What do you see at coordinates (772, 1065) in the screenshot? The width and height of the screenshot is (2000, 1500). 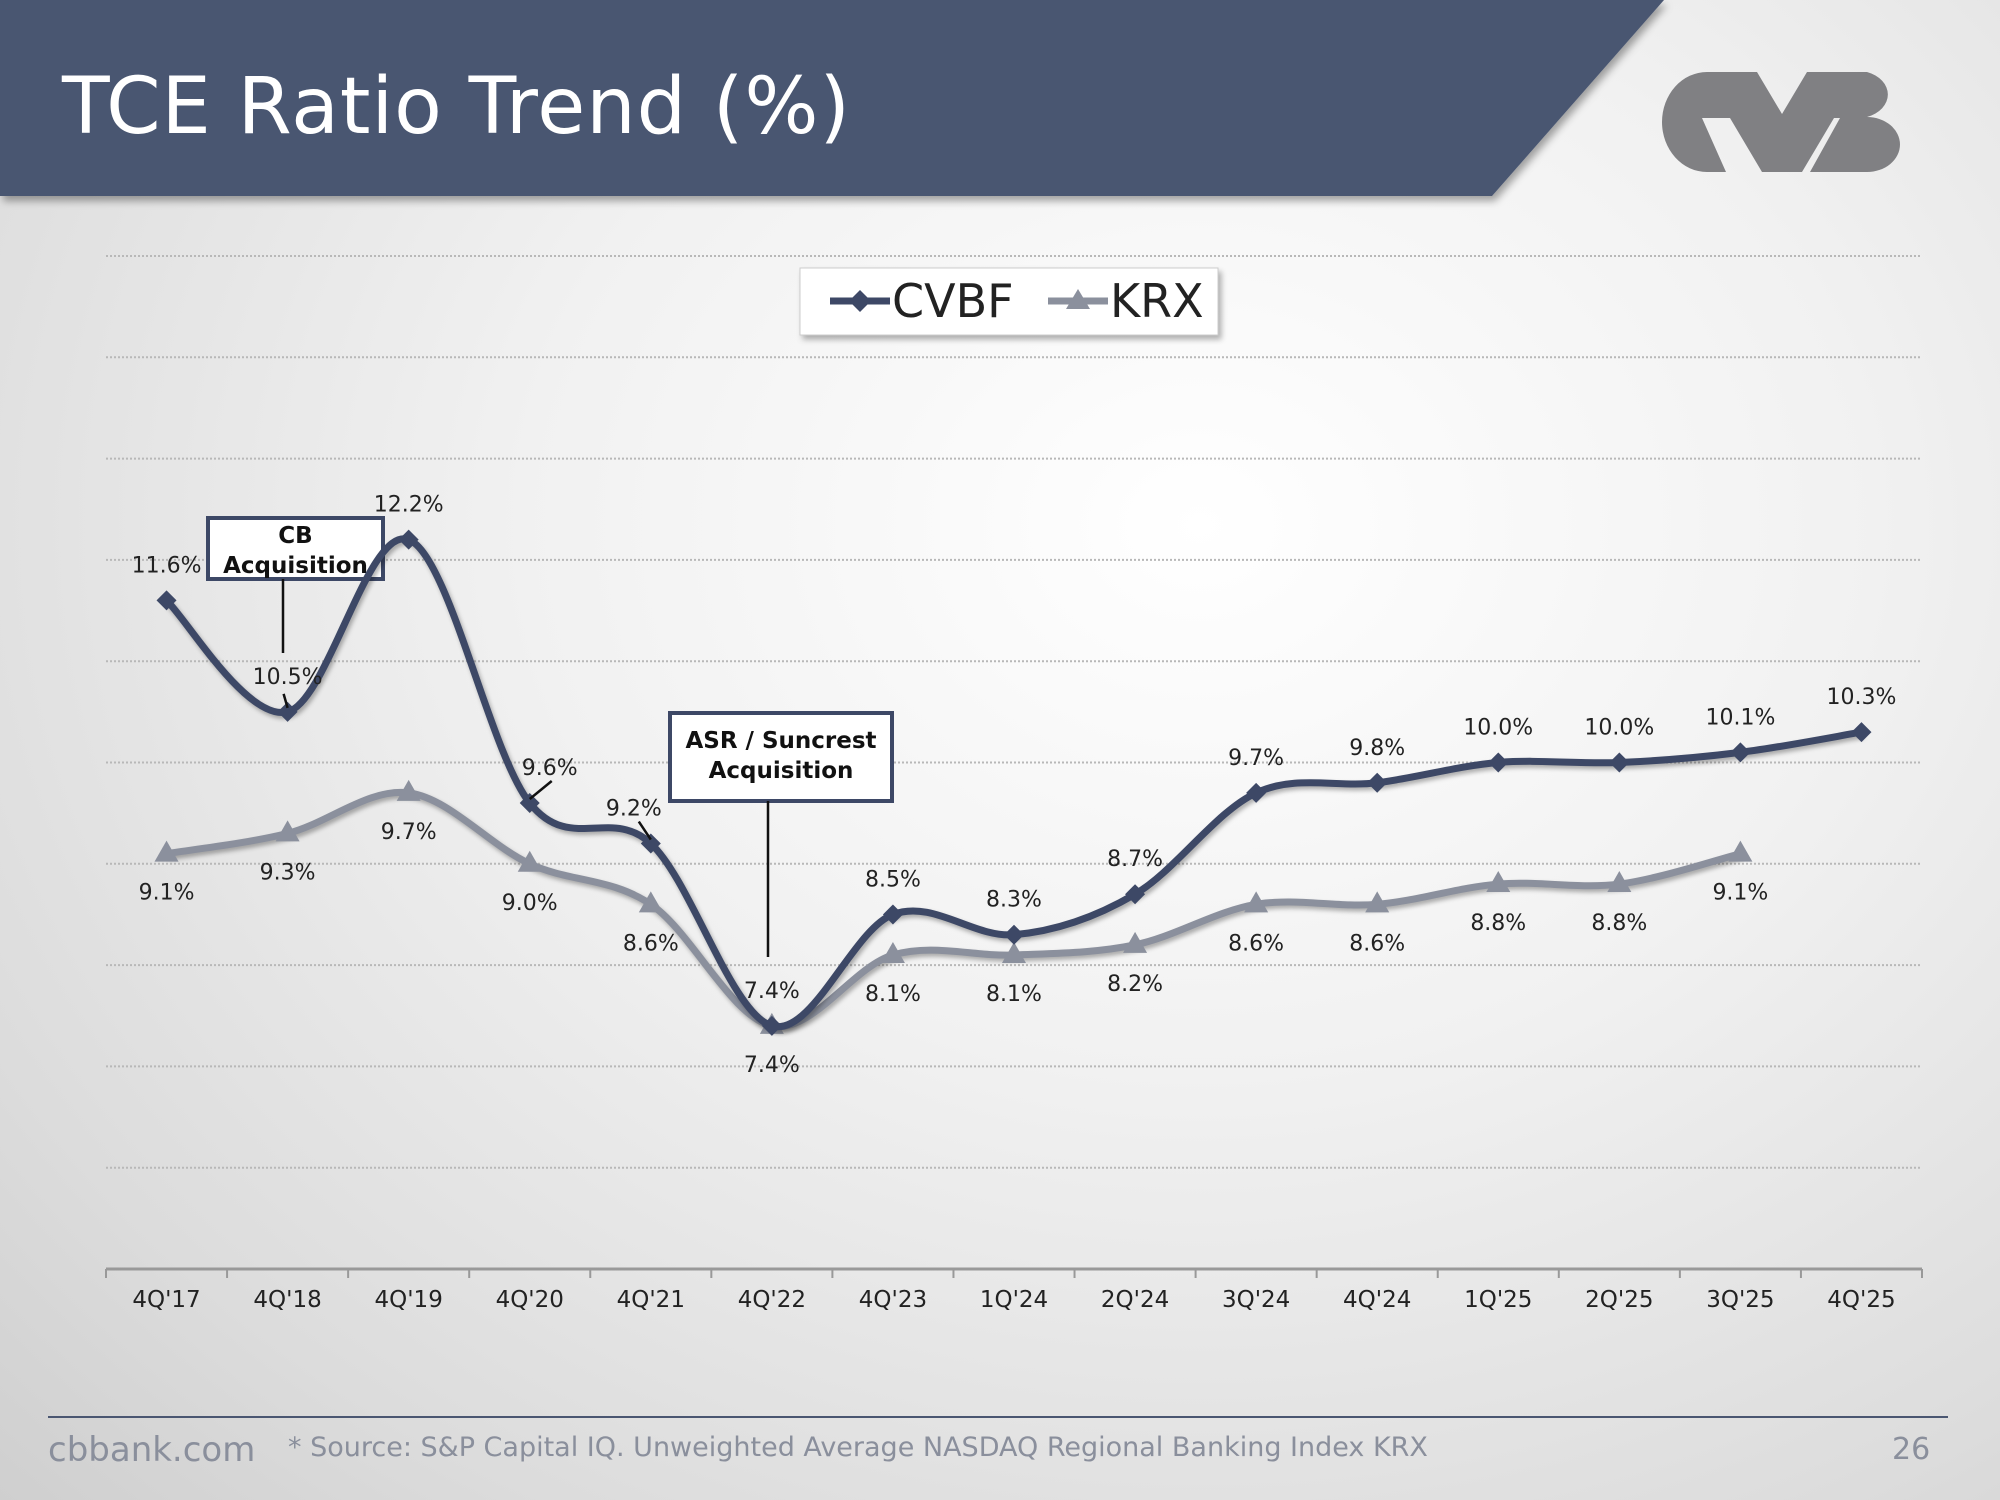 I see `krx-data-label: 7.4%` at bounding box center [772, 1065].